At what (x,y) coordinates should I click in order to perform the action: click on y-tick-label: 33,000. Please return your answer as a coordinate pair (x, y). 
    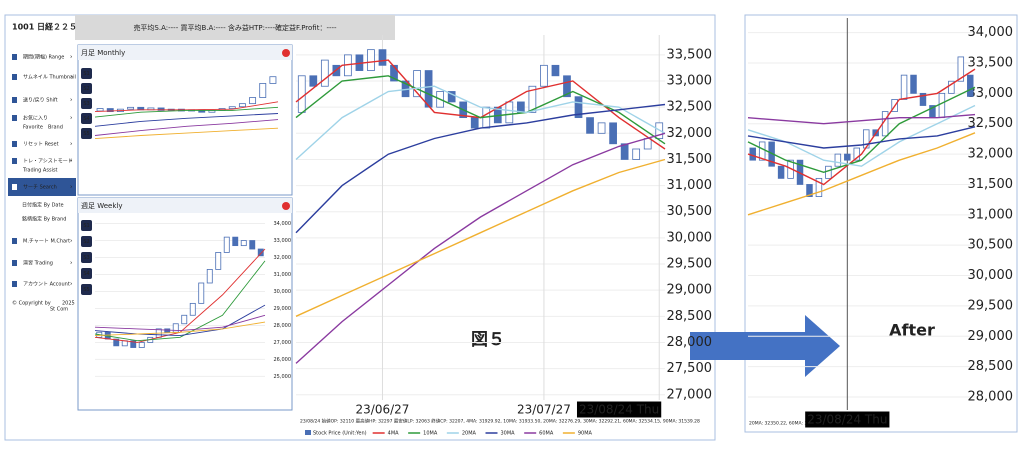
    Looking at the image, I should click on (690, 81).